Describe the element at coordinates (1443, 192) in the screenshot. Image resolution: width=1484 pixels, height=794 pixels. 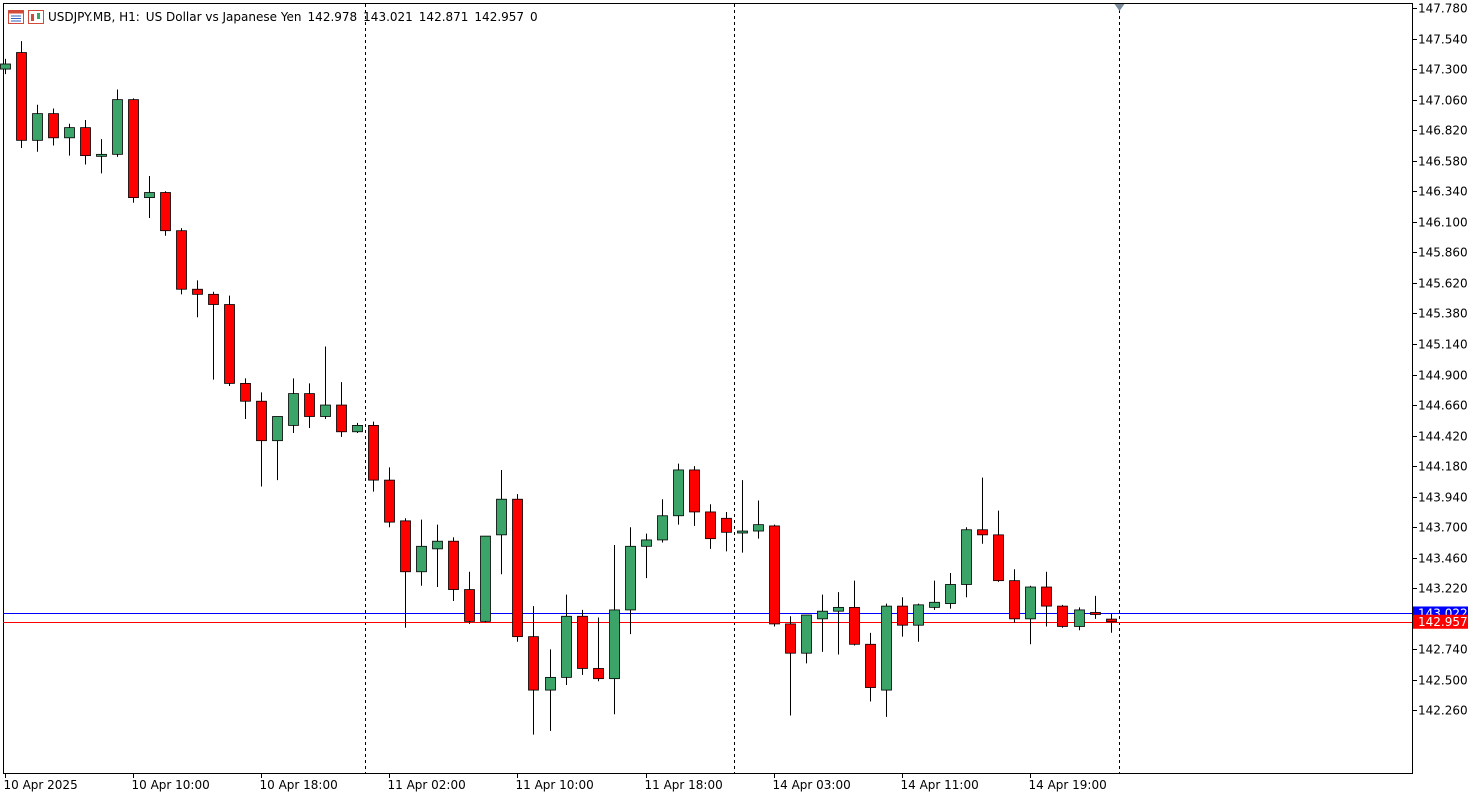
I see `price-tick-label: 146.340` at that location.